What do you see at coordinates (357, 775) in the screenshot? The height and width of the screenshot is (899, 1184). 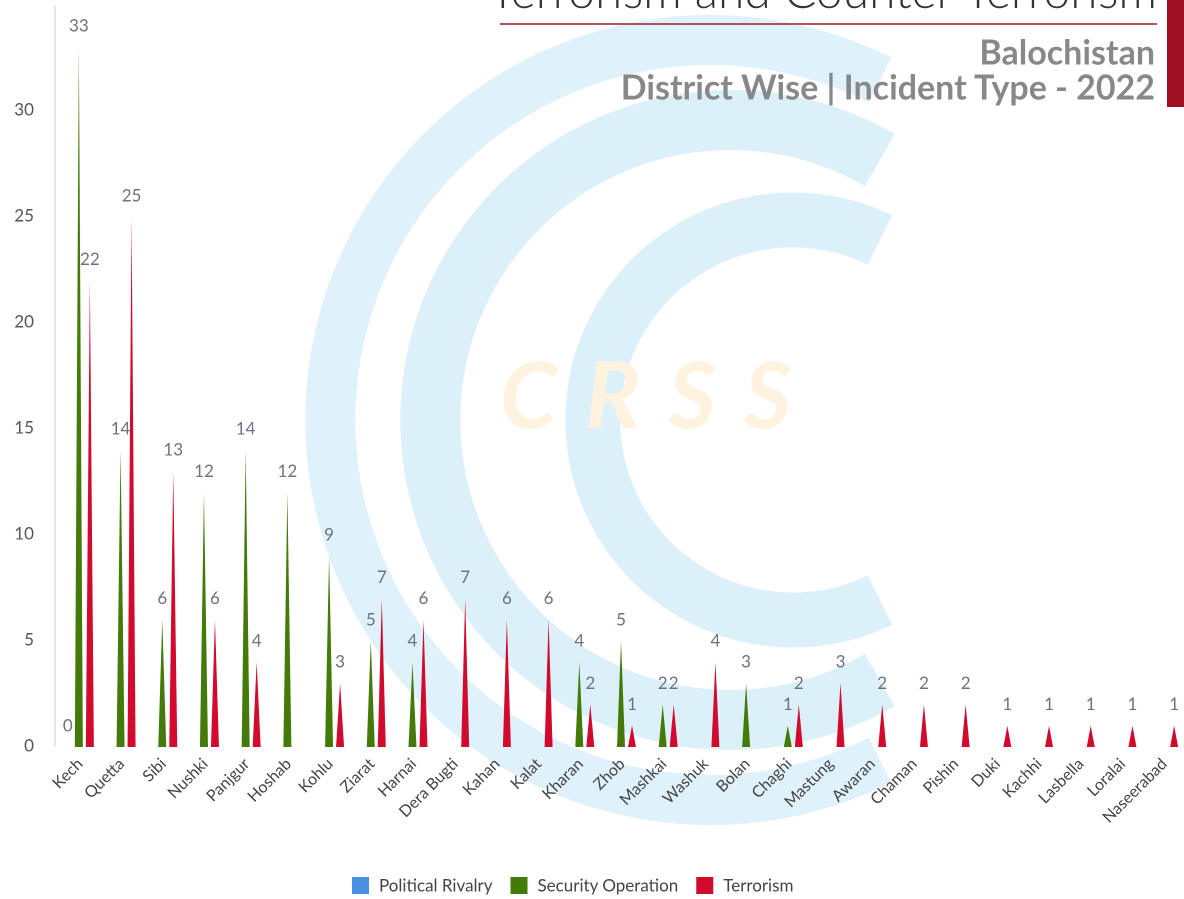 I see `x-tick-label: Ziarat` at bounding box center [357, 775].